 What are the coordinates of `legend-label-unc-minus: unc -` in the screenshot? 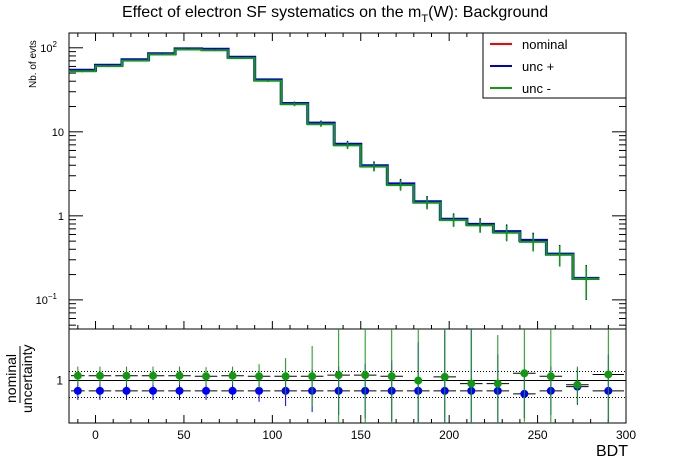 It's located at (536, 88).